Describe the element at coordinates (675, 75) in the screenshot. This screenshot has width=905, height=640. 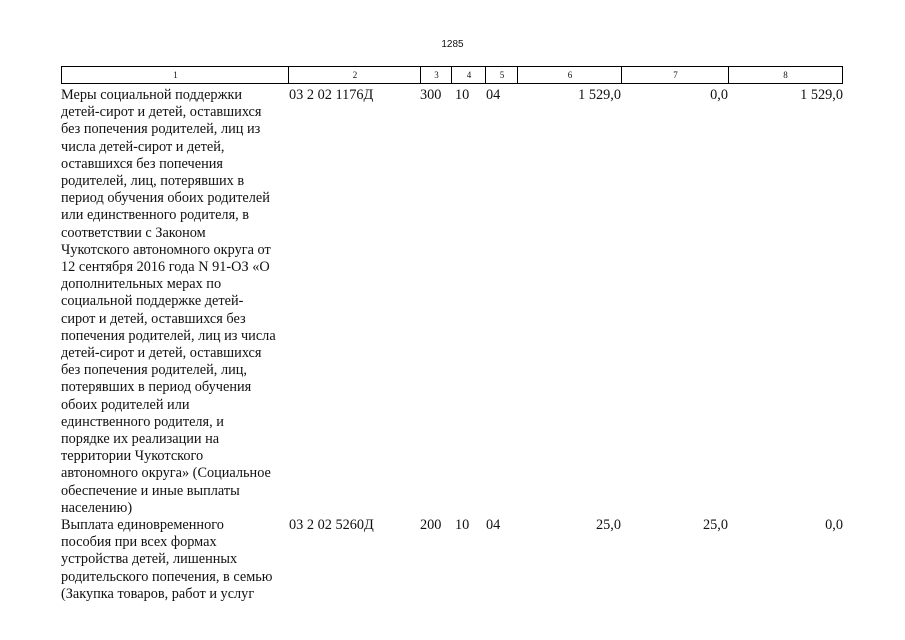
I see `header-cell: 7` at that location.